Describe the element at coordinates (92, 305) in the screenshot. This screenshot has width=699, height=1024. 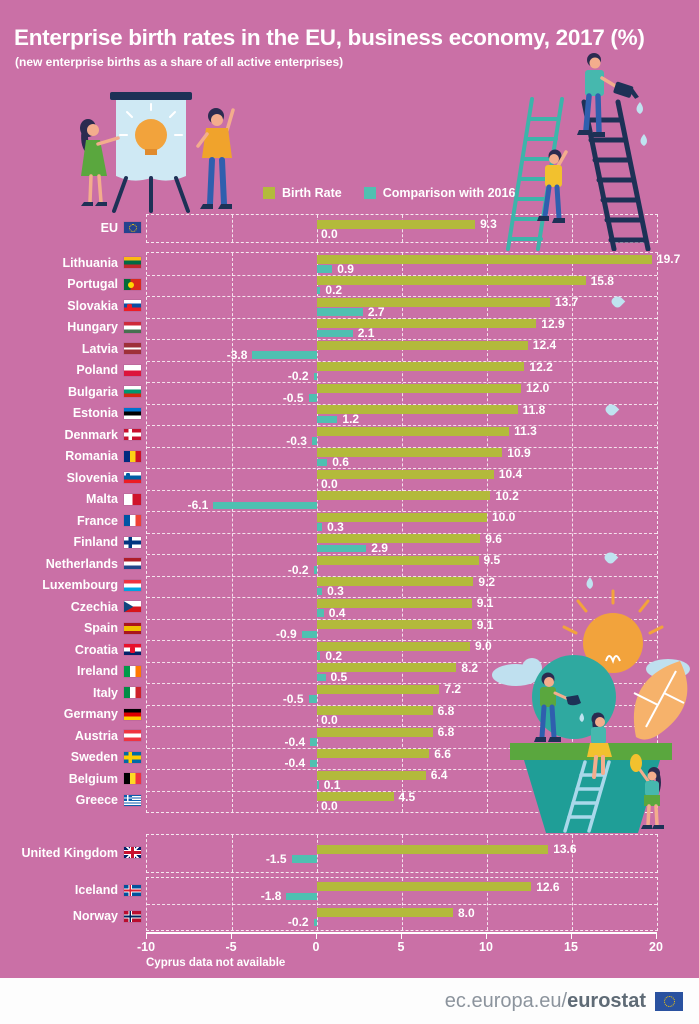
I see `country-name: Slovakia` at that location.